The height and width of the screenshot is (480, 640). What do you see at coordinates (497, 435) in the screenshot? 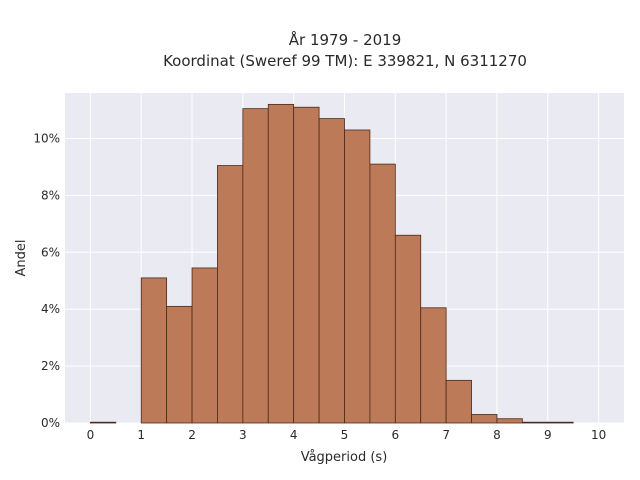
I see `x-tick-label: 8` at bounding box center [497, 435].